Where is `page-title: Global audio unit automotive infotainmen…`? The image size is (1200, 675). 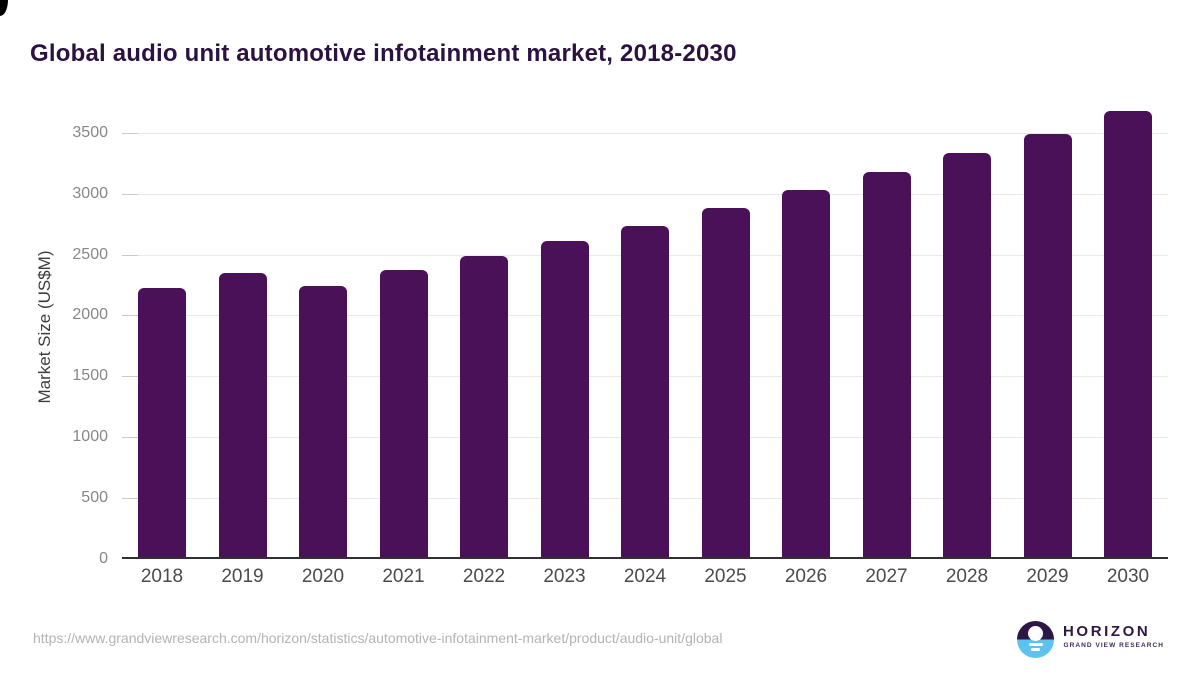
page-title: Global audio unit automotive infotainmen… is located at coordinates (383, 54).